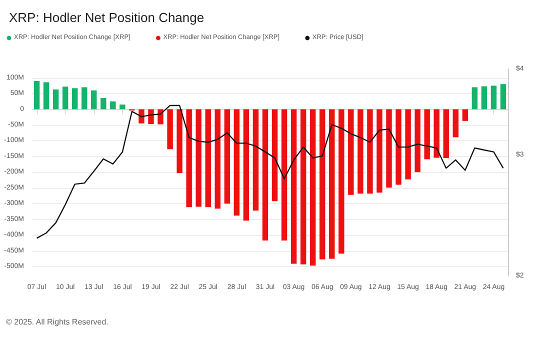 This screenshot has width=540, height=340. Describe the element at coordinates (57, 322) in the screenshot. I see `text: © 2025. All Rights Reserved.` at that location.